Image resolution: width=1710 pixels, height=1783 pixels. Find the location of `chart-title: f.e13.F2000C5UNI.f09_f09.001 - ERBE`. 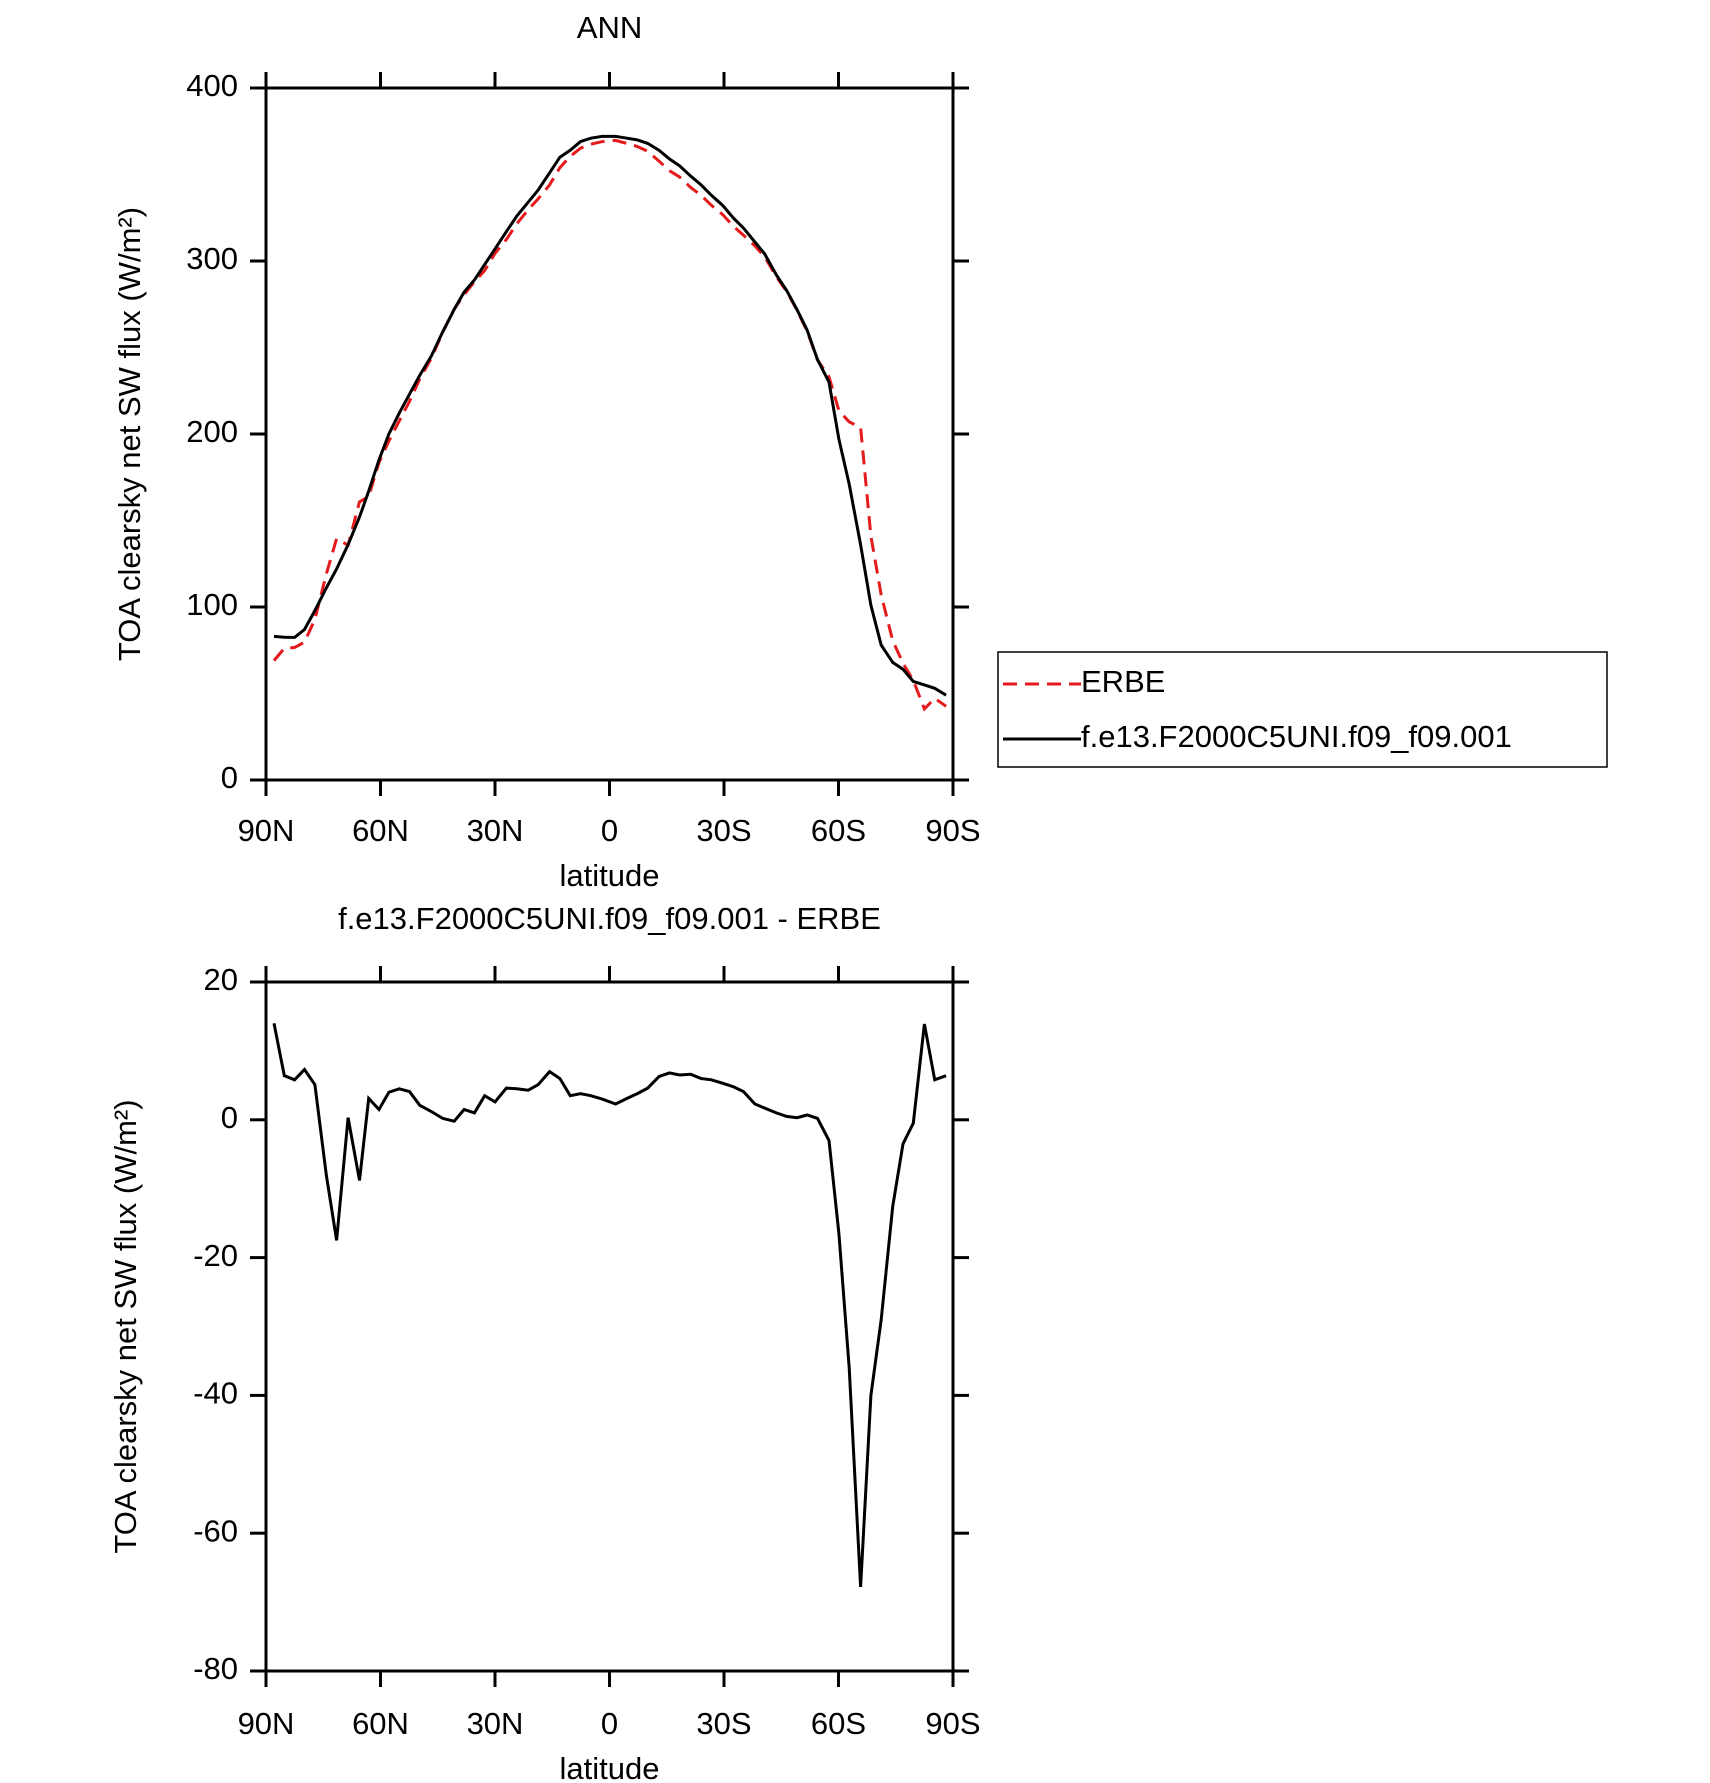

chart-title: f.e13.F2000C5UNI.f09_f09.001 - ERBE is located at coordinates (609, 918).